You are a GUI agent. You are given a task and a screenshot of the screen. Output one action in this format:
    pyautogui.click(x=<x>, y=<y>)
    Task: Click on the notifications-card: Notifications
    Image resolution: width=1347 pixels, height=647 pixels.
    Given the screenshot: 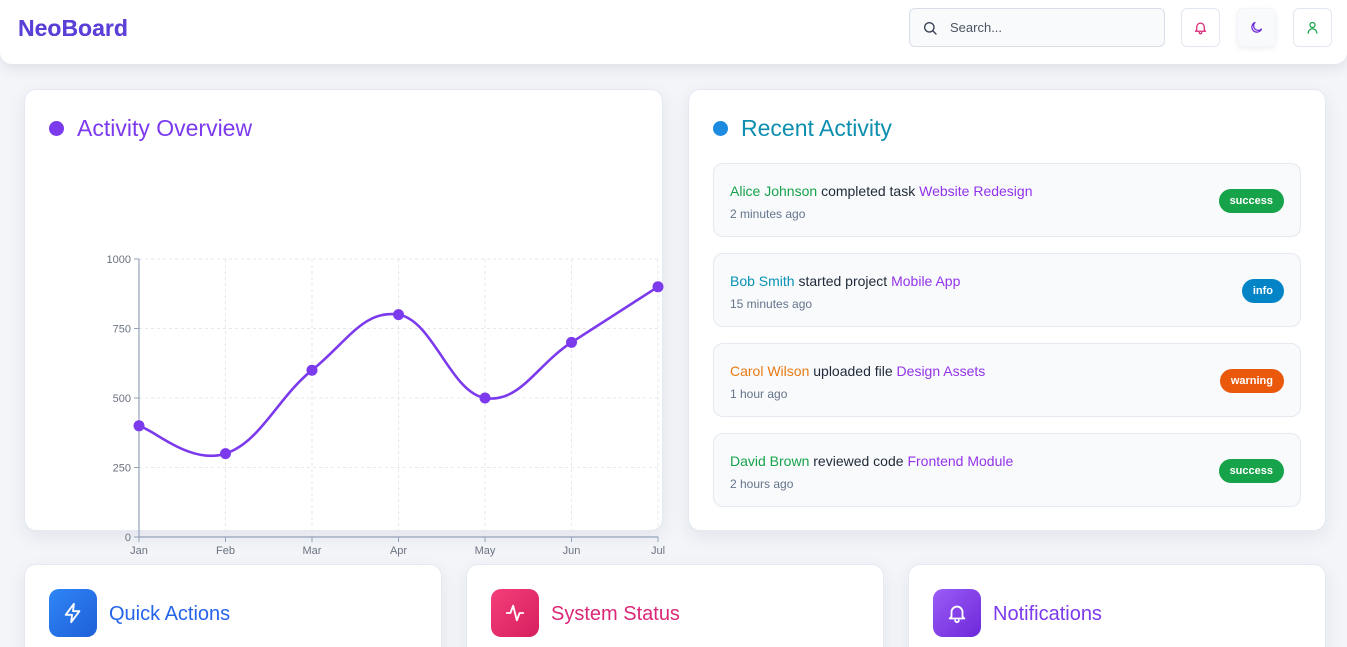 What is the action you would take?
    pyautogui.click(x=1117, y=605)
    